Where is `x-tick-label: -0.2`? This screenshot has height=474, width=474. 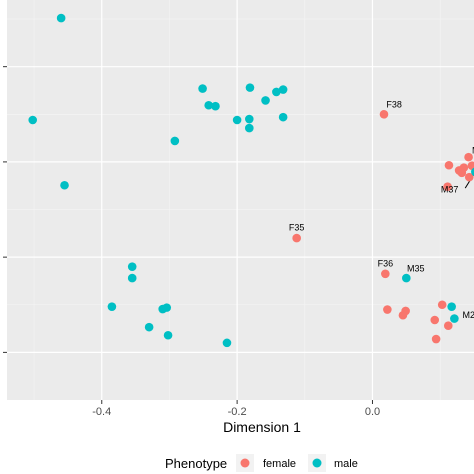
x-tick-label: -0.2 is located at coordinates (237, 412).